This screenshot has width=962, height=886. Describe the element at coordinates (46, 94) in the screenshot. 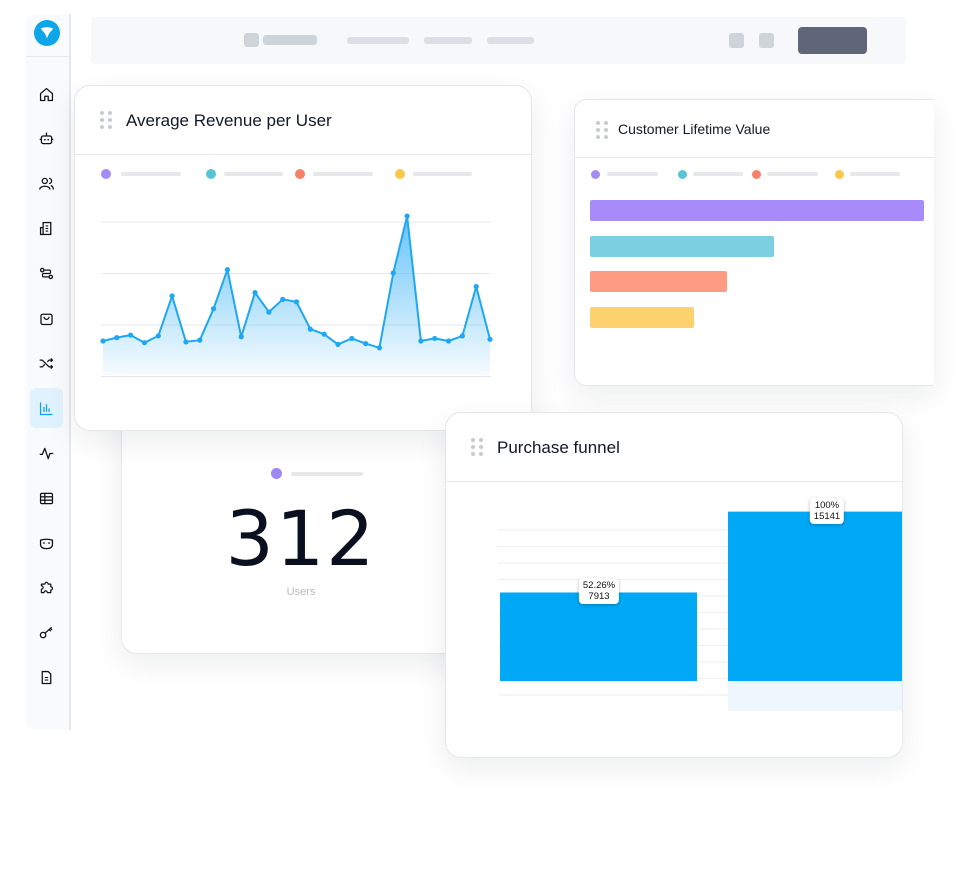

I see `sidebar-item-home` at that location.